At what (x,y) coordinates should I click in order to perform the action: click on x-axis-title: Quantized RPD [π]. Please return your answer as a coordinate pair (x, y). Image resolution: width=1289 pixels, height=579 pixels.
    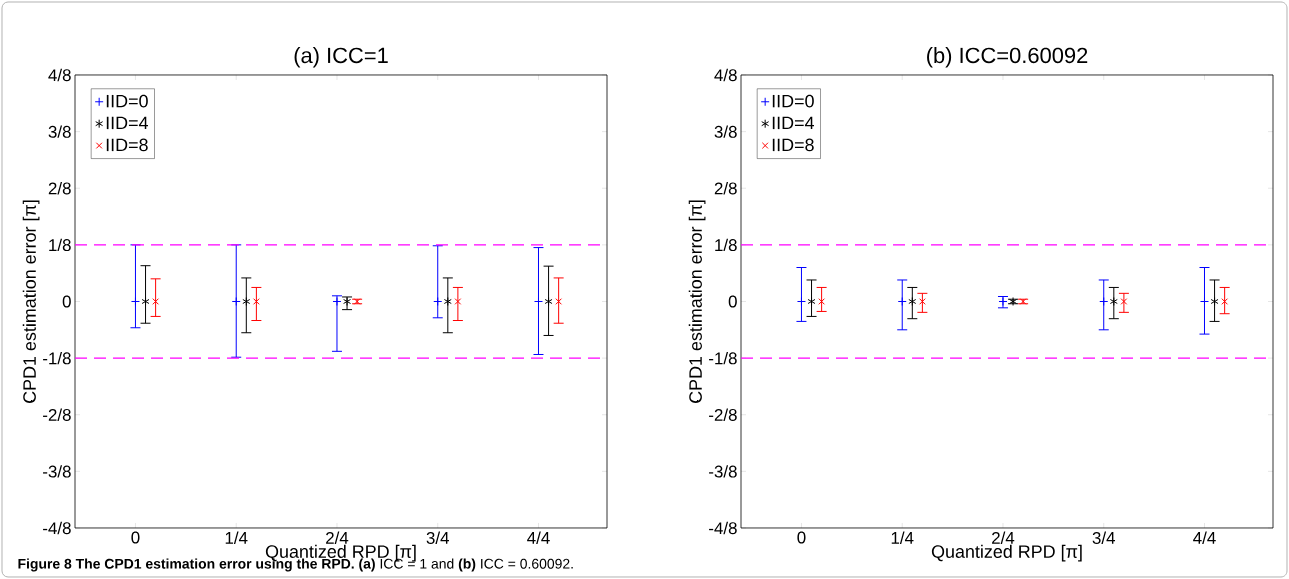
    Looking at the image, I should click on (1006, 553).